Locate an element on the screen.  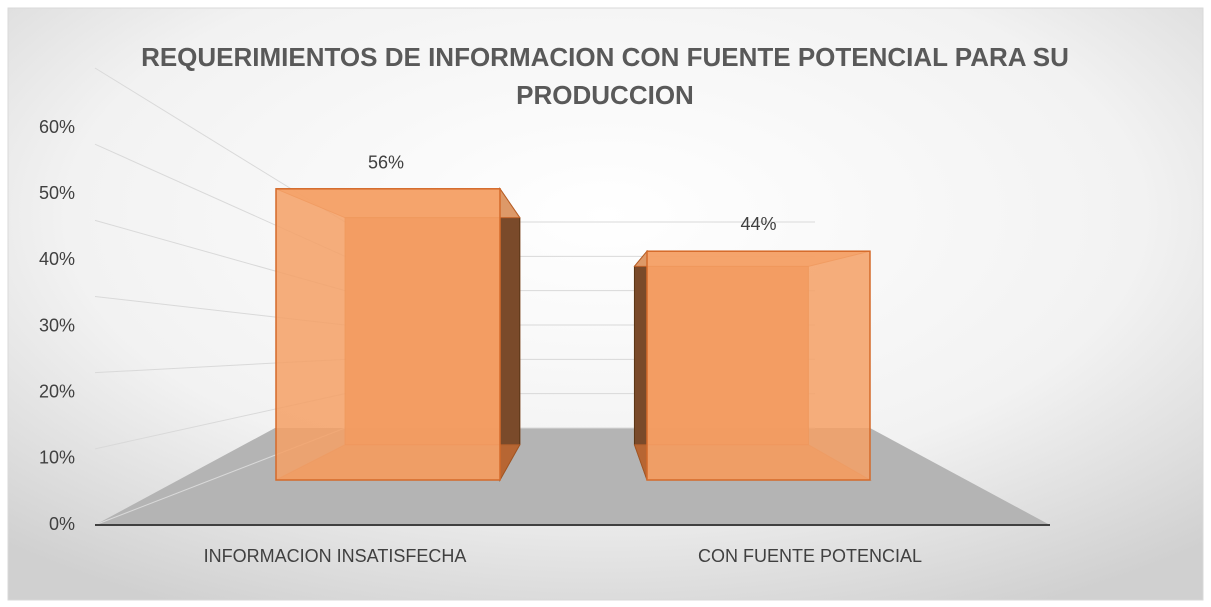
y-tick-label: 0% is located at coordinates (62, 524).